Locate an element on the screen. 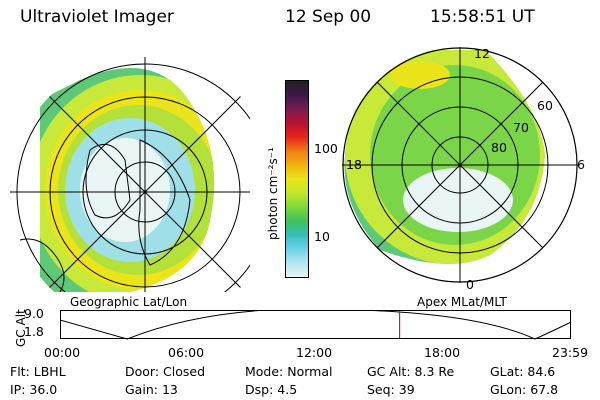  info-ip: IP: 36.0 is located at coordinates (34, 389).